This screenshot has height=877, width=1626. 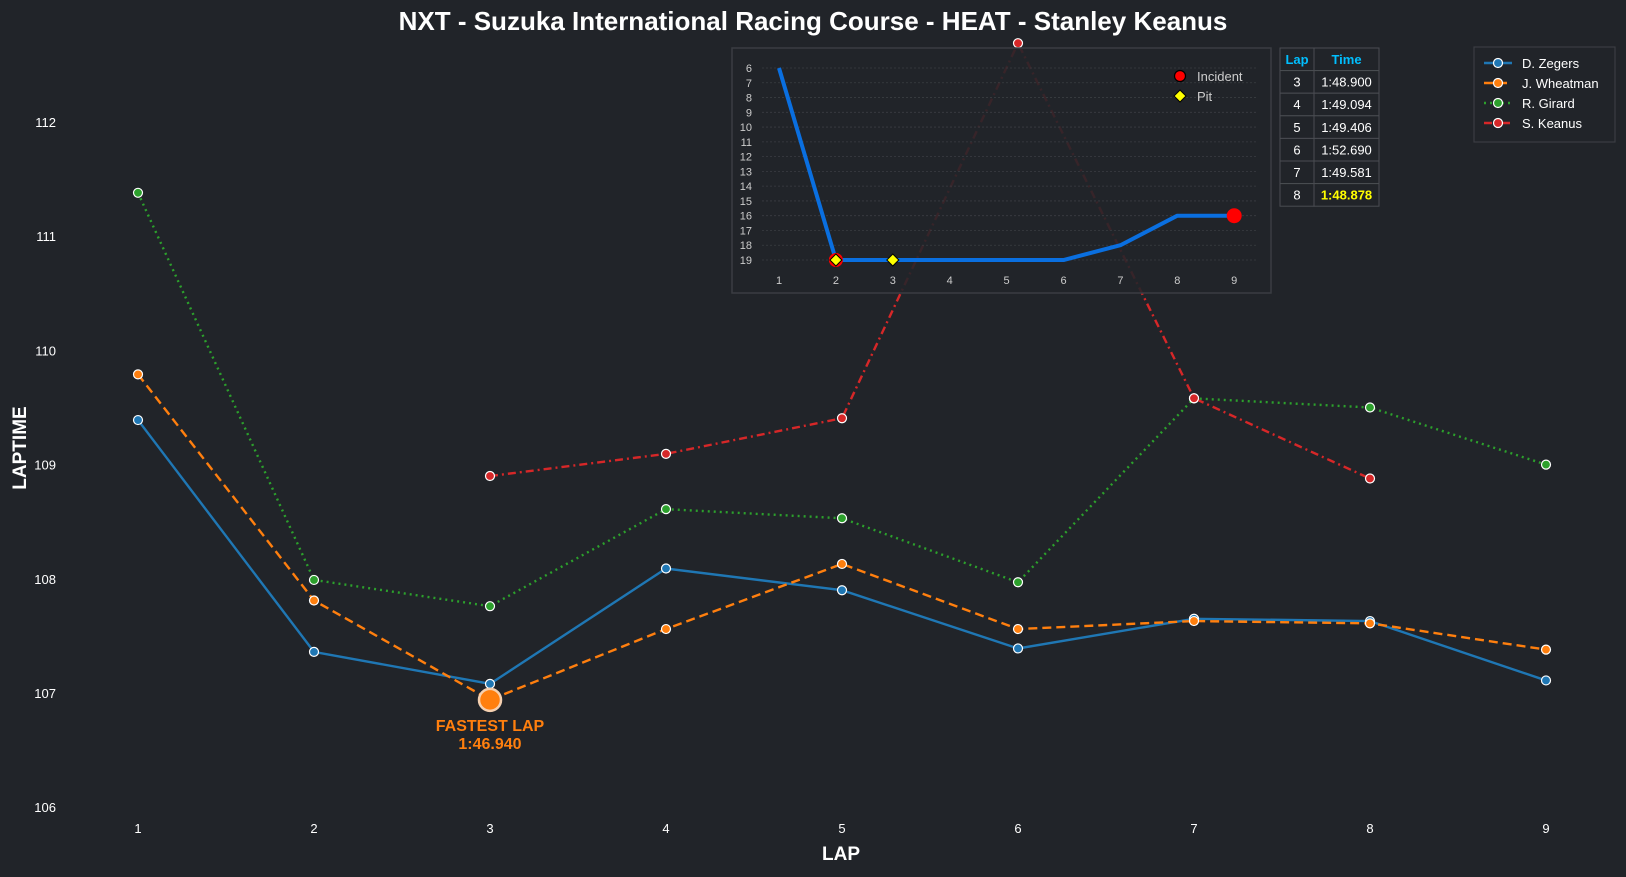 I want to click on inset-x-tick-label: 6, so click(x=1063, y=281).